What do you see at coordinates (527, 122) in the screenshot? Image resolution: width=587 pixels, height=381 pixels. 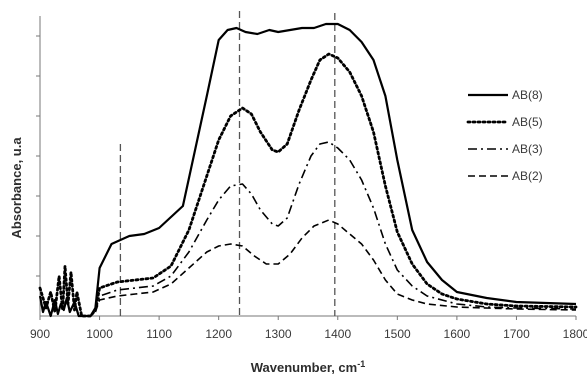 I see `legend-label-ab-5: AB(5)` at bounding box center [527, 122].